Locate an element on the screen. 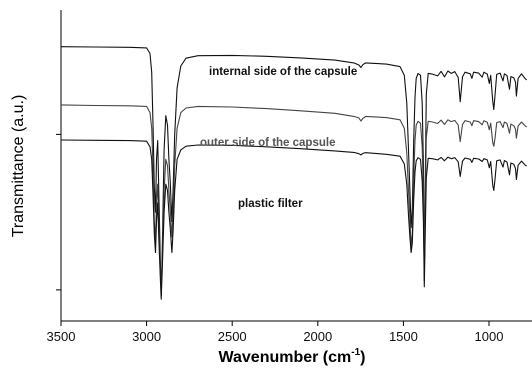 The width and height of the screenshot is (532, 370). series-label-plastic-filter: plastic filter is located at coordinates (270, 204).